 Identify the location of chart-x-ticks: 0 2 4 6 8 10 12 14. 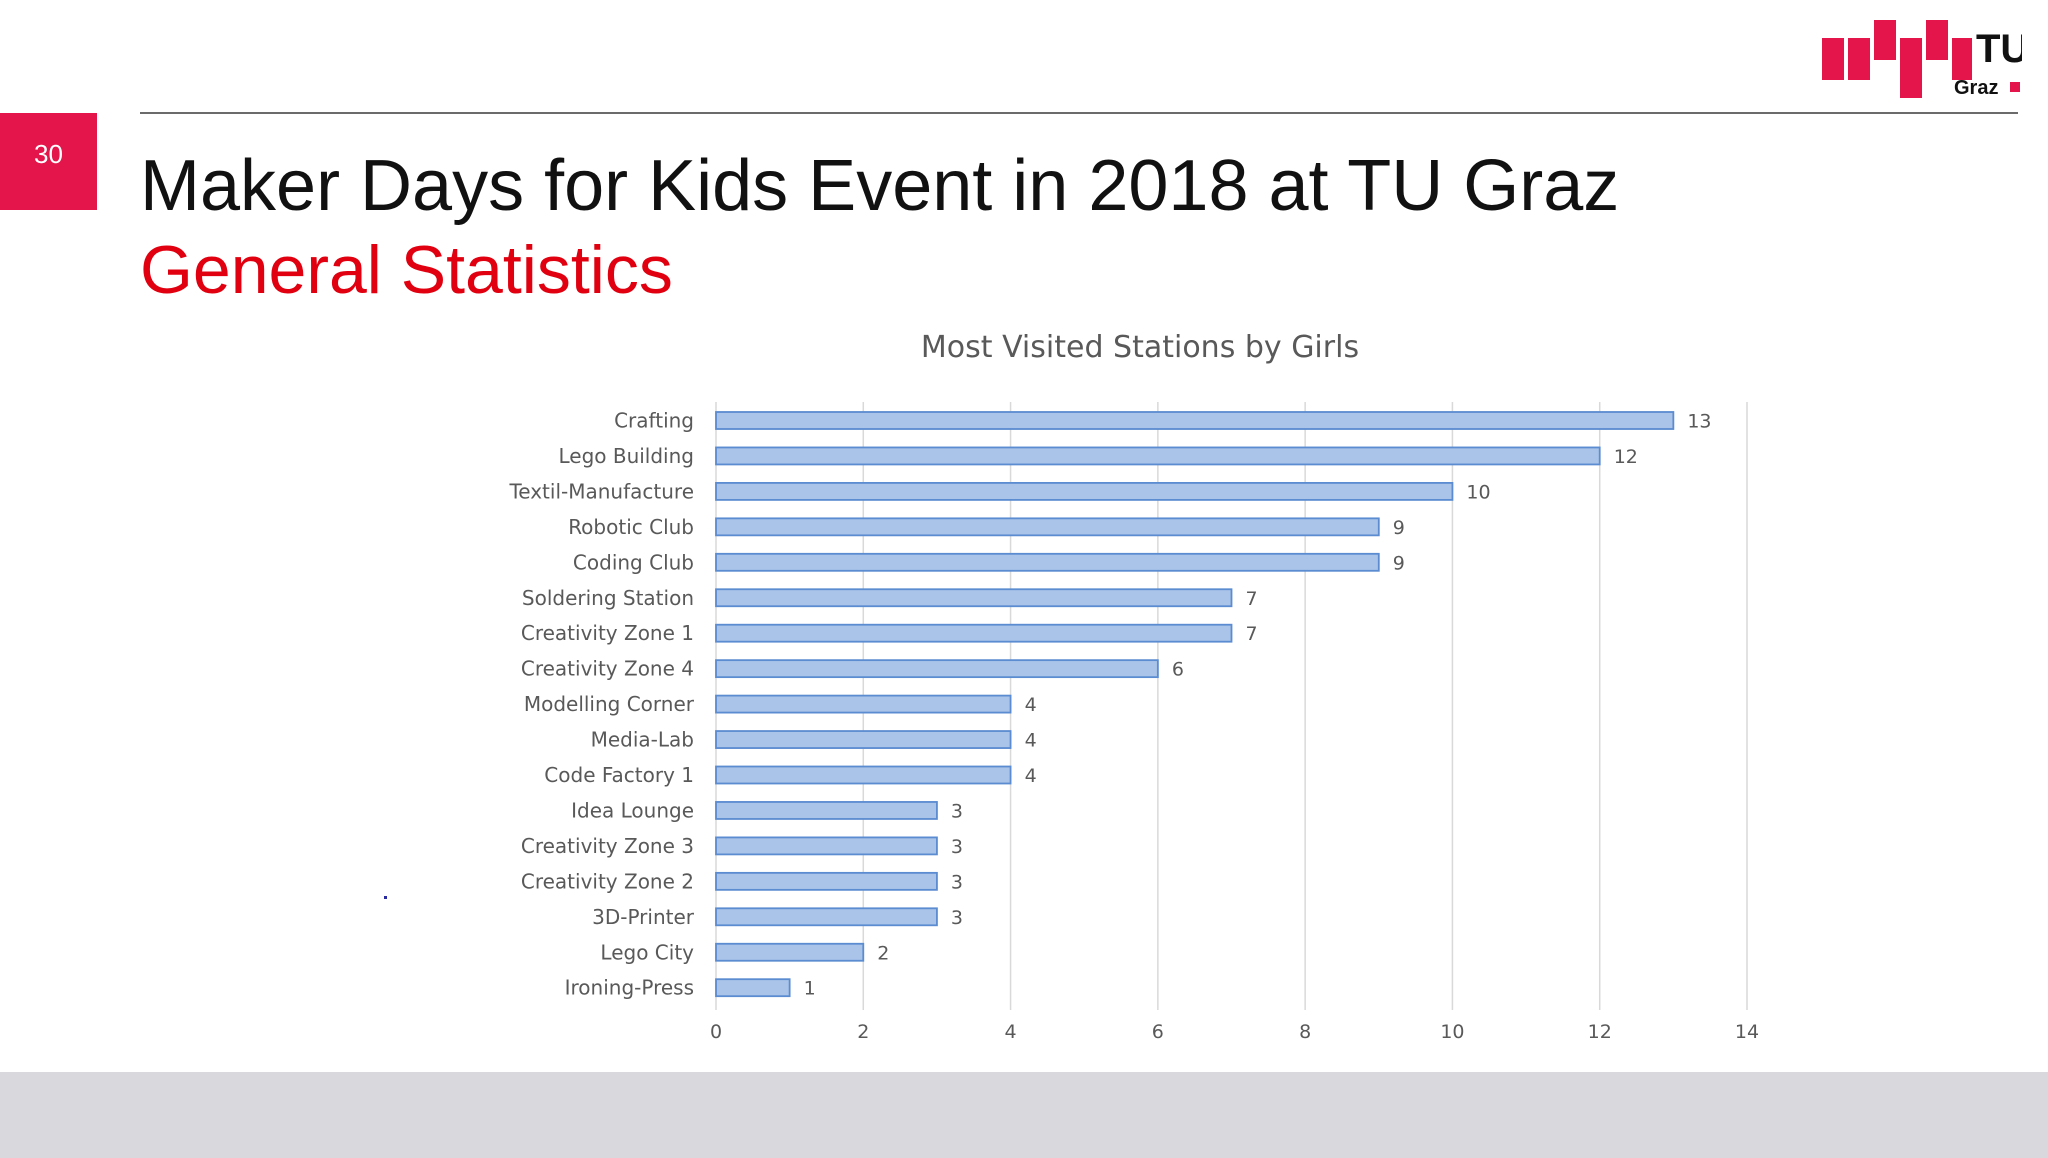
(1234, 1032).